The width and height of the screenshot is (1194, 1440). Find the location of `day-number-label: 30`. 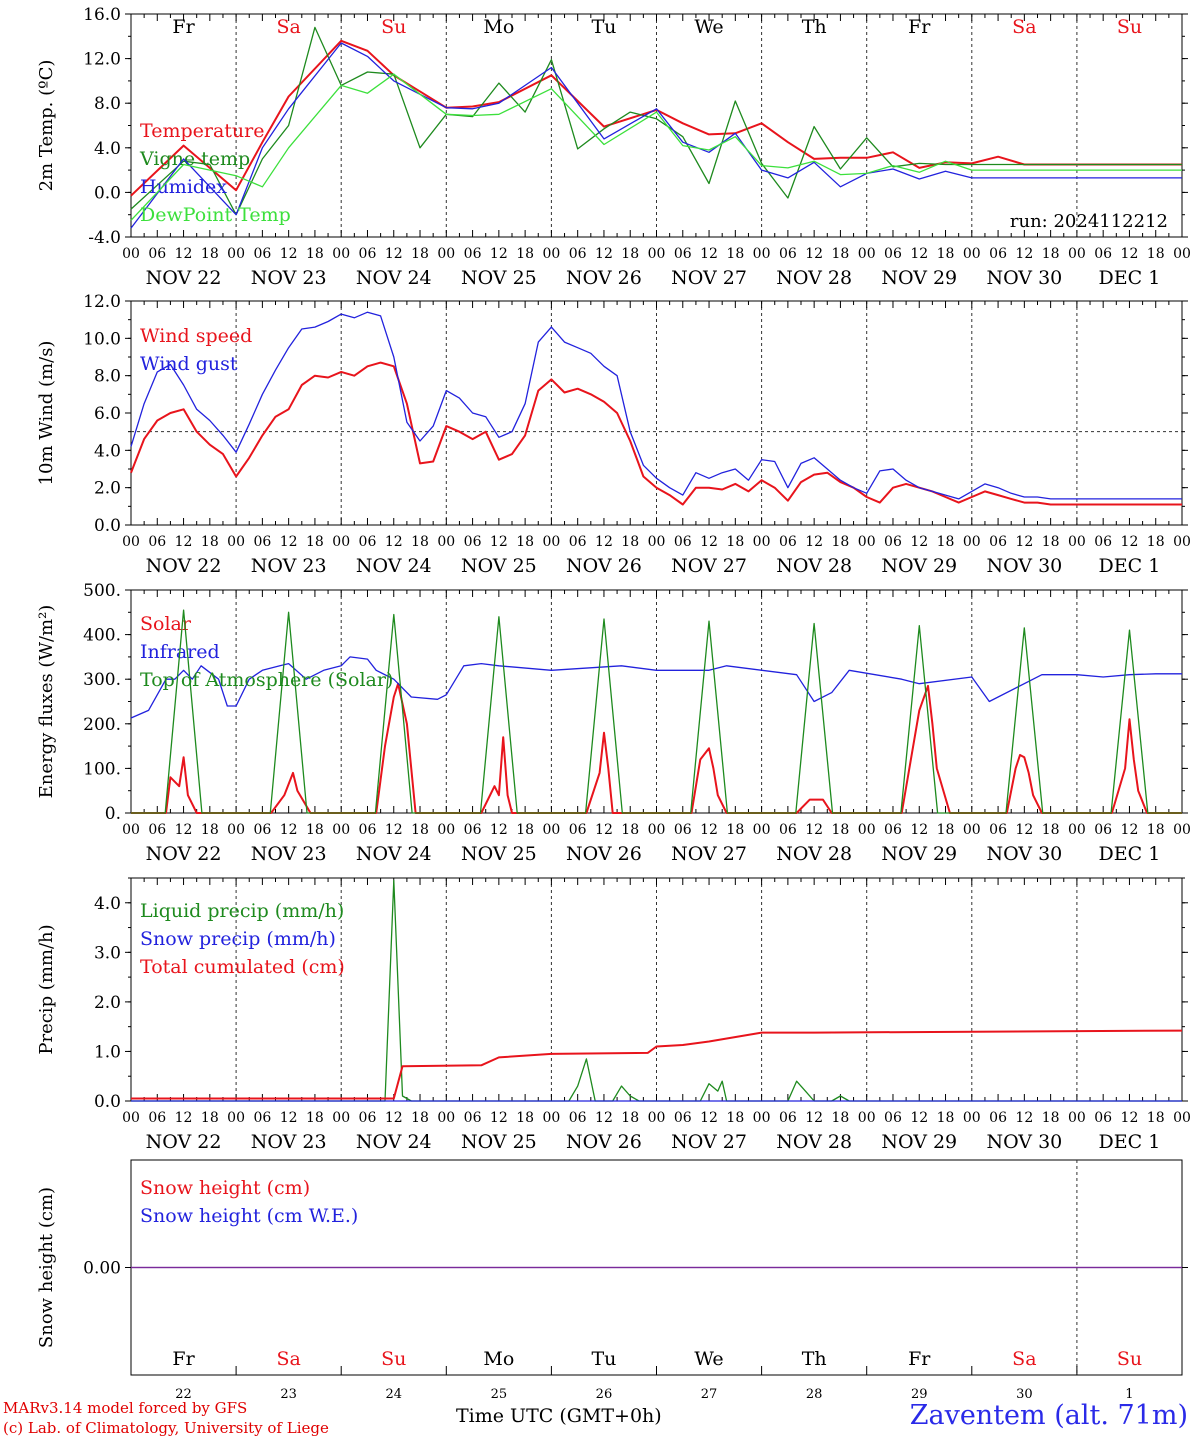

day-number-label: 30 is located at coordinates (1024, 1393).